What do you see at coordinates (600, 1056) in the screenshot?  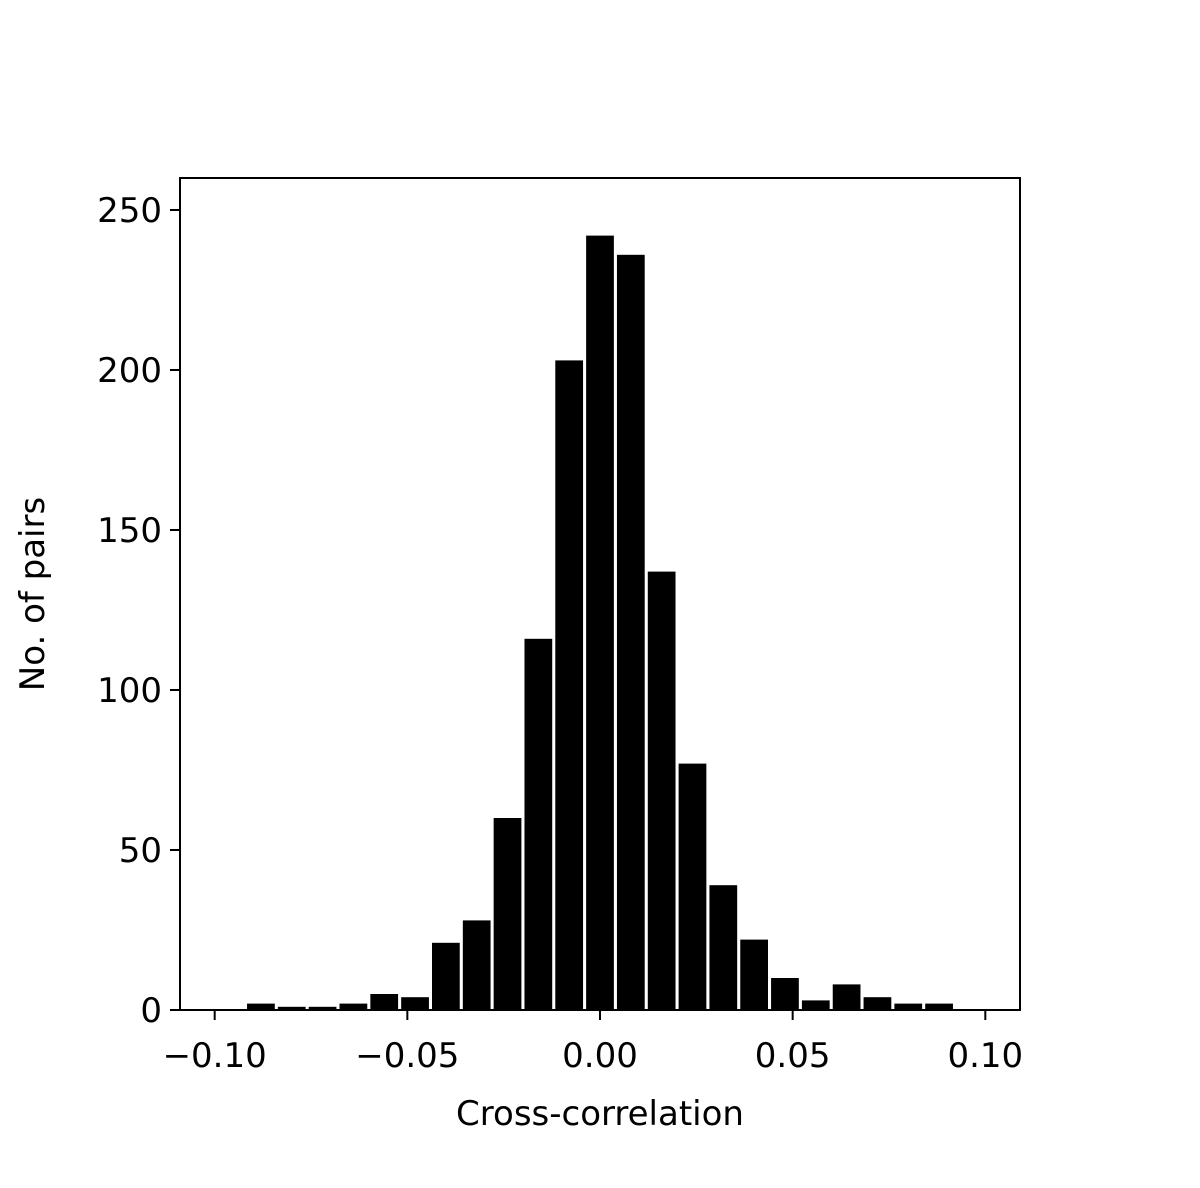 I see `x-tick-label: 0.00` at bounding box center [600, 1056].